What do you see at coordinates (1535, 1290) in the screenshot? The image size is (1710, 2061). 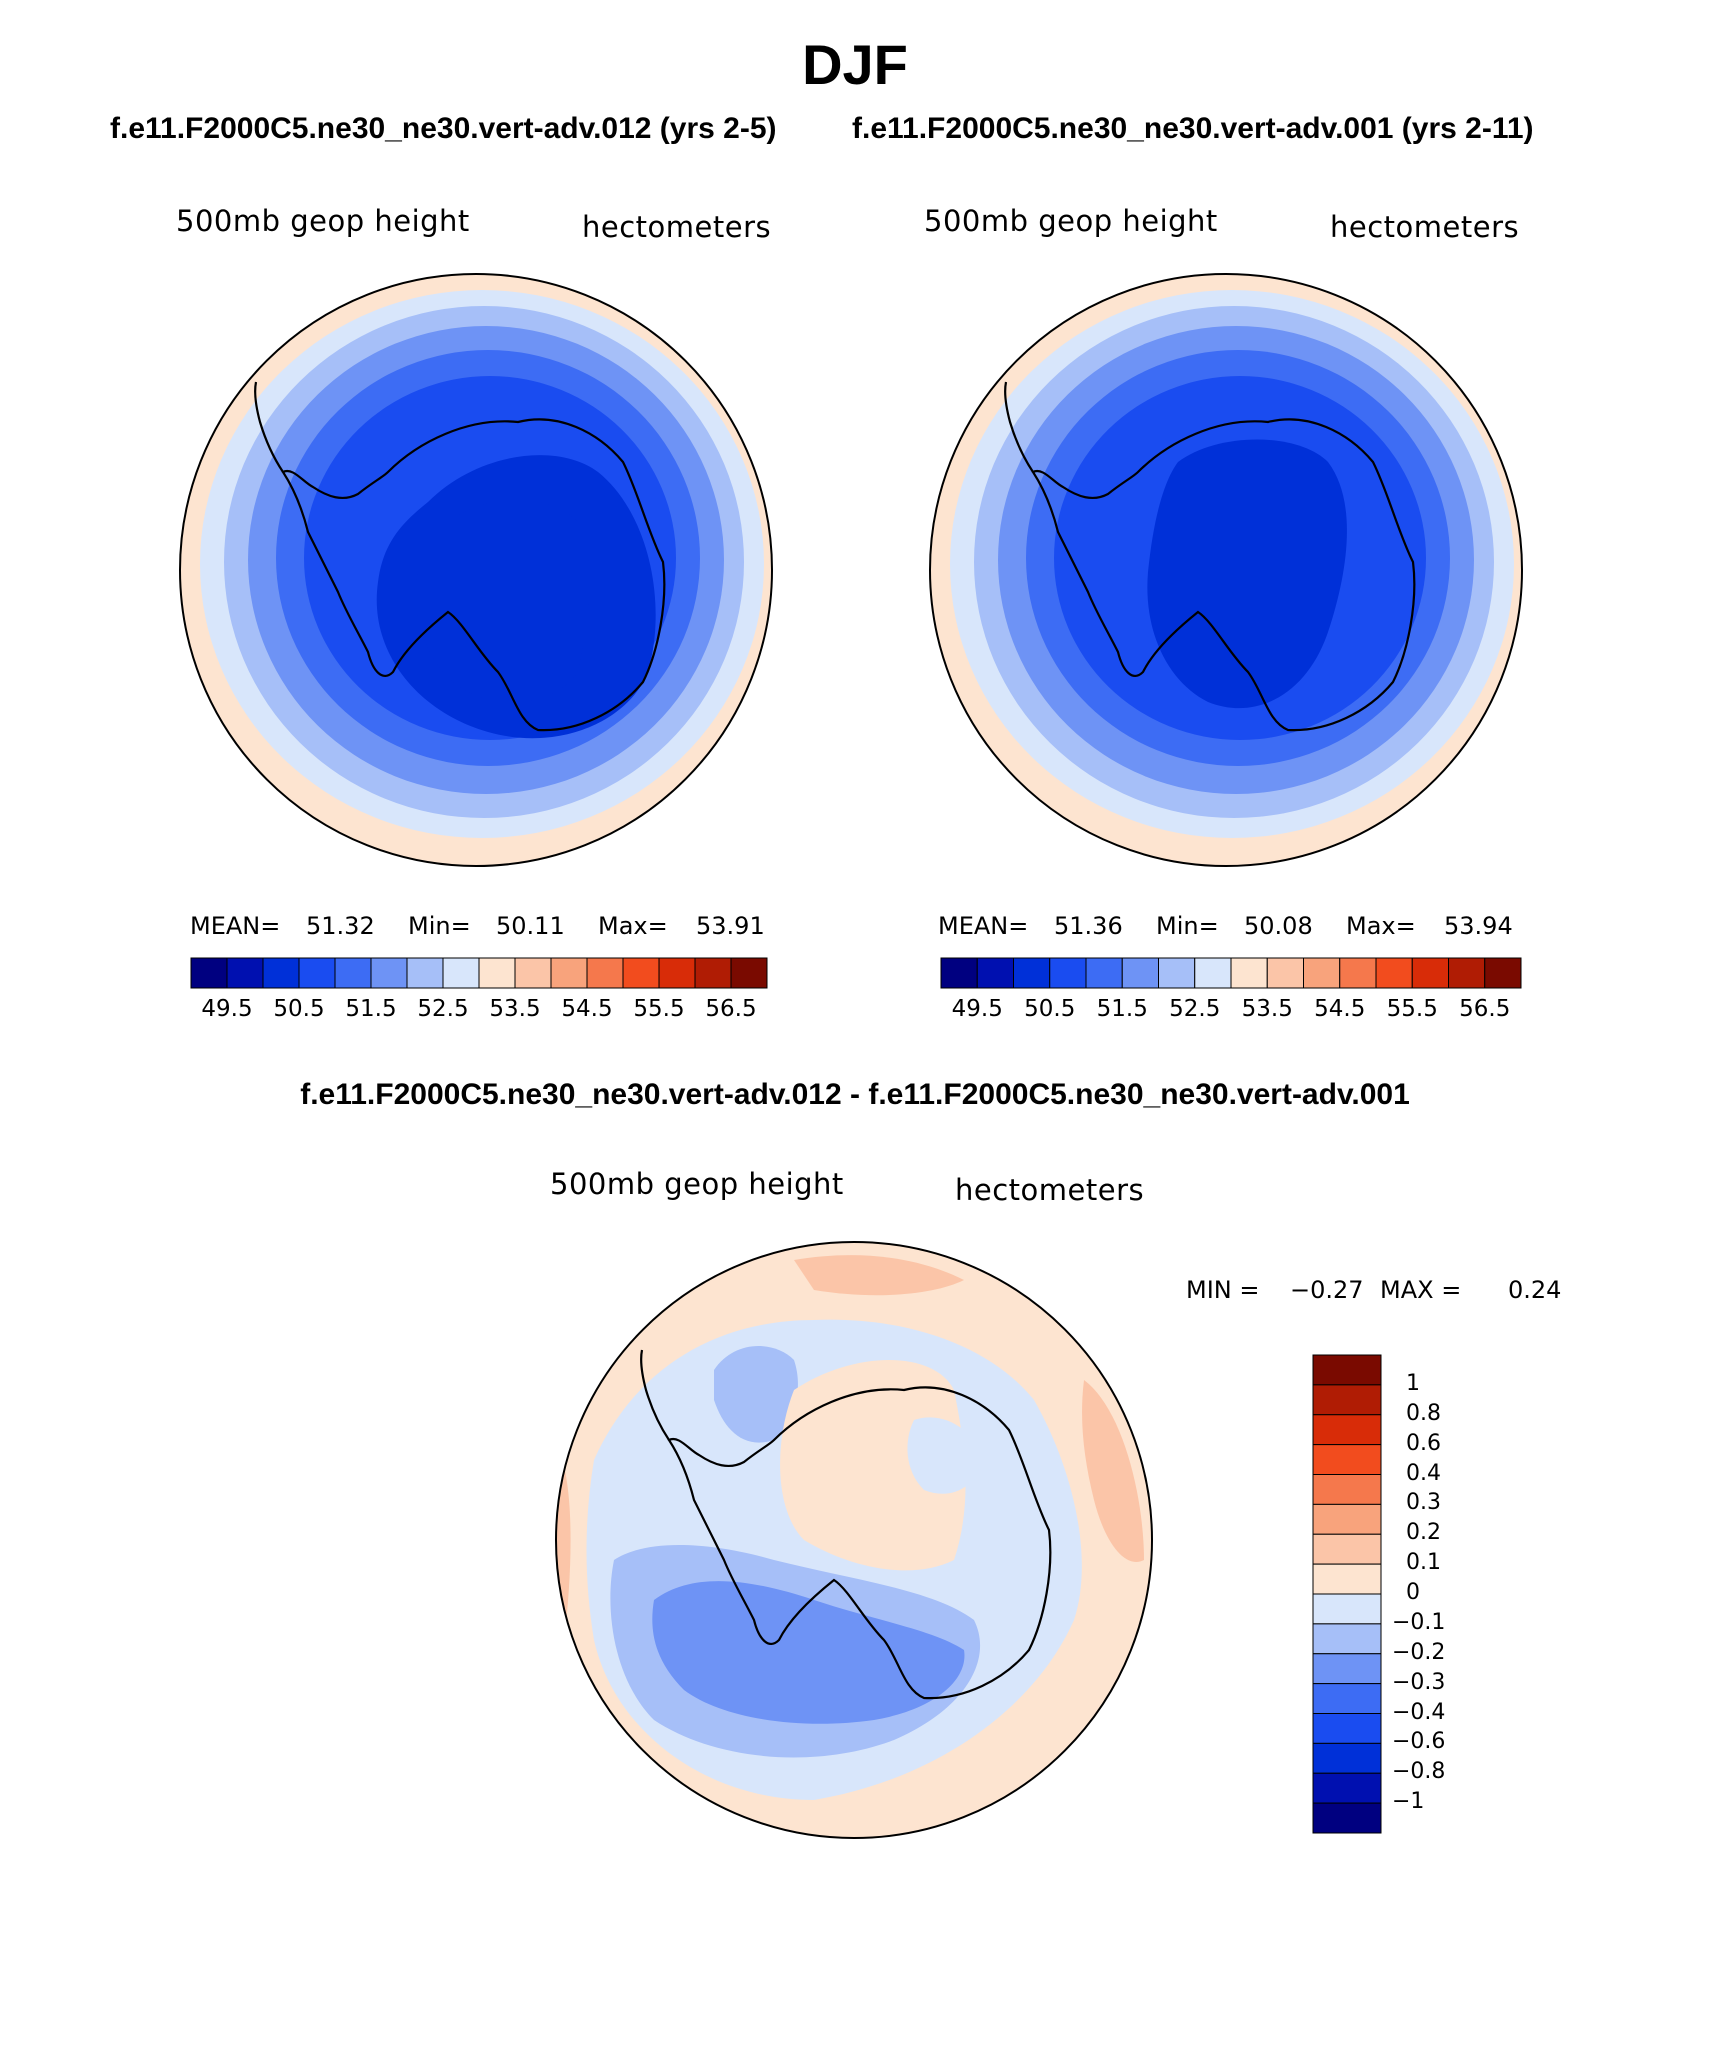 I see `diff-max: 0.24` at bounding box center [1535, 1290].